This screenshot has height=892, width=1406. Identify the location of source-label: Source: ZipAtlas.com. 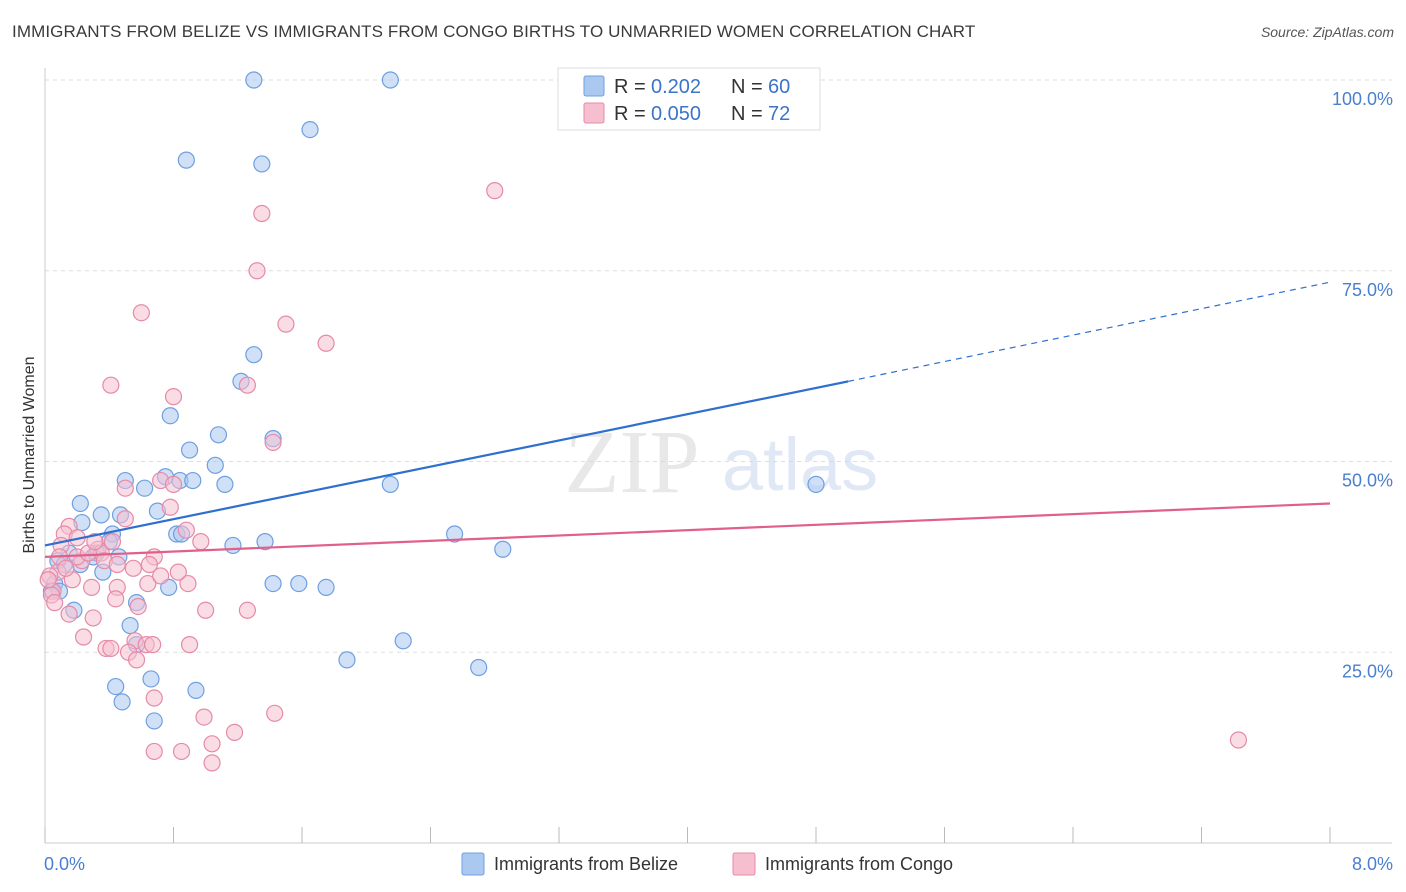
(1327, 32).